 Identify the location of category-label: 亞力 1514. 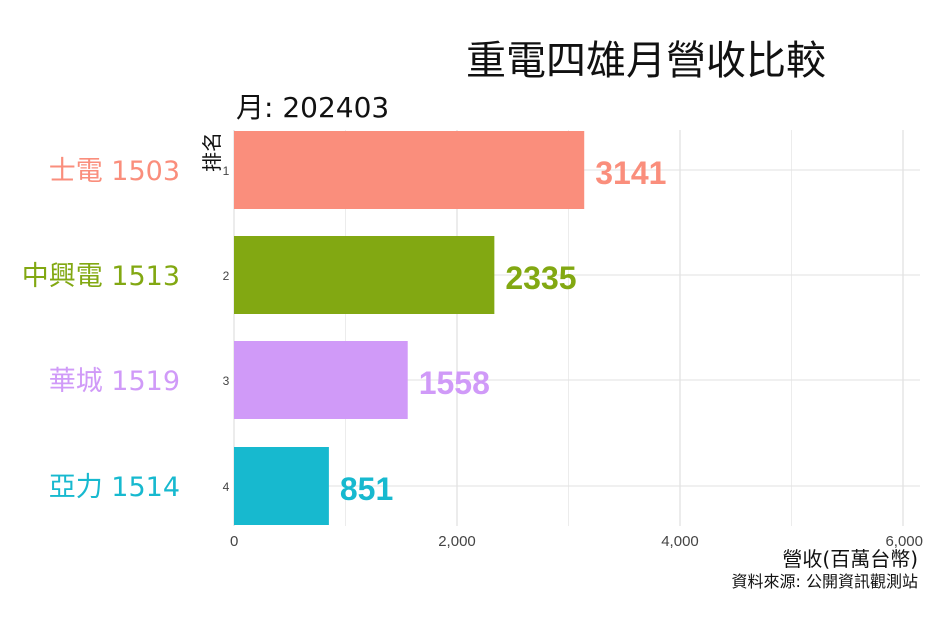
(114, 487).